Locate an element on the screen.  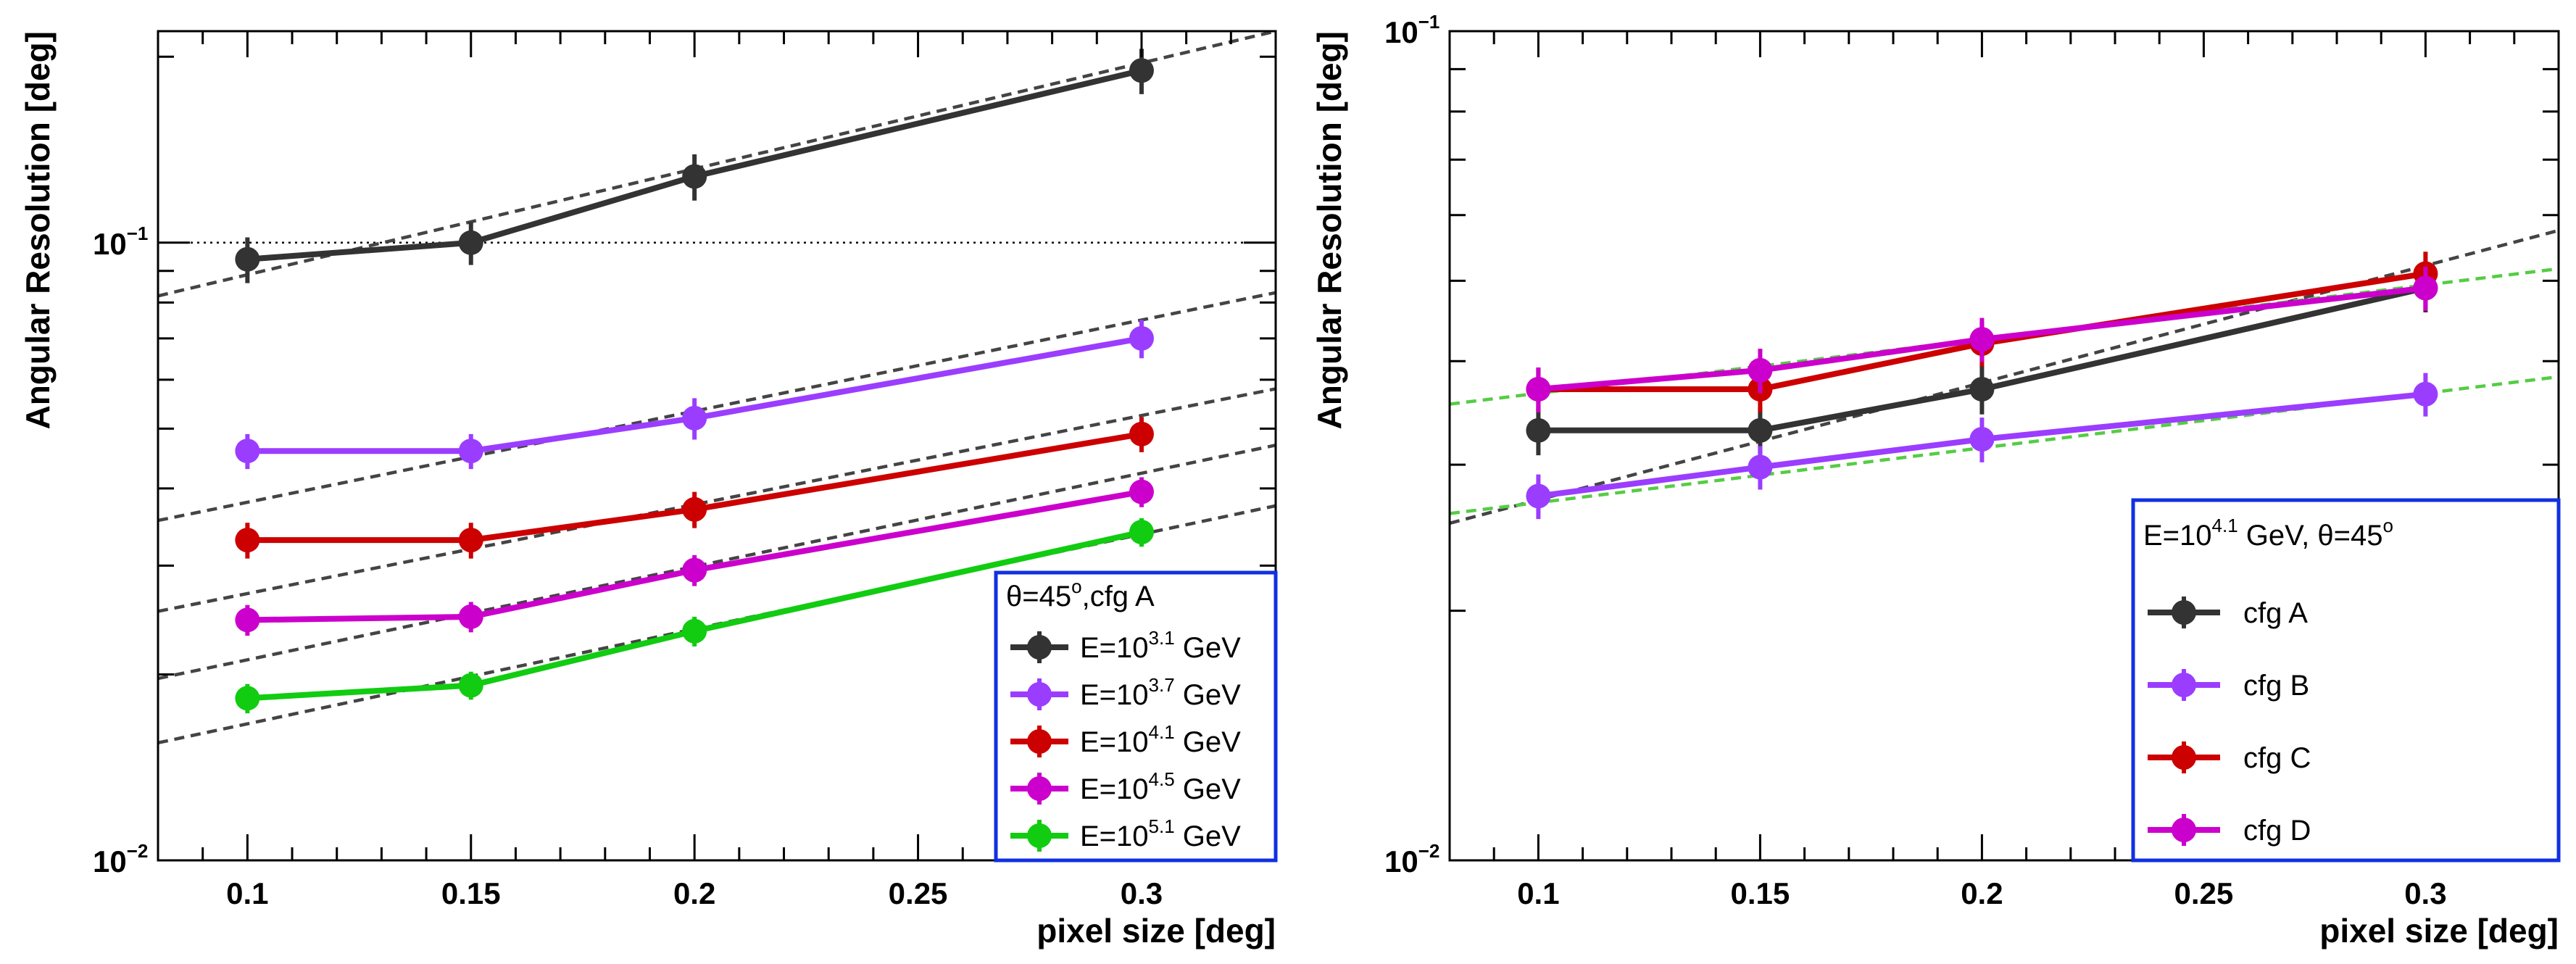
x-tick-label: 0.1 is located at coordinates (247, 893).